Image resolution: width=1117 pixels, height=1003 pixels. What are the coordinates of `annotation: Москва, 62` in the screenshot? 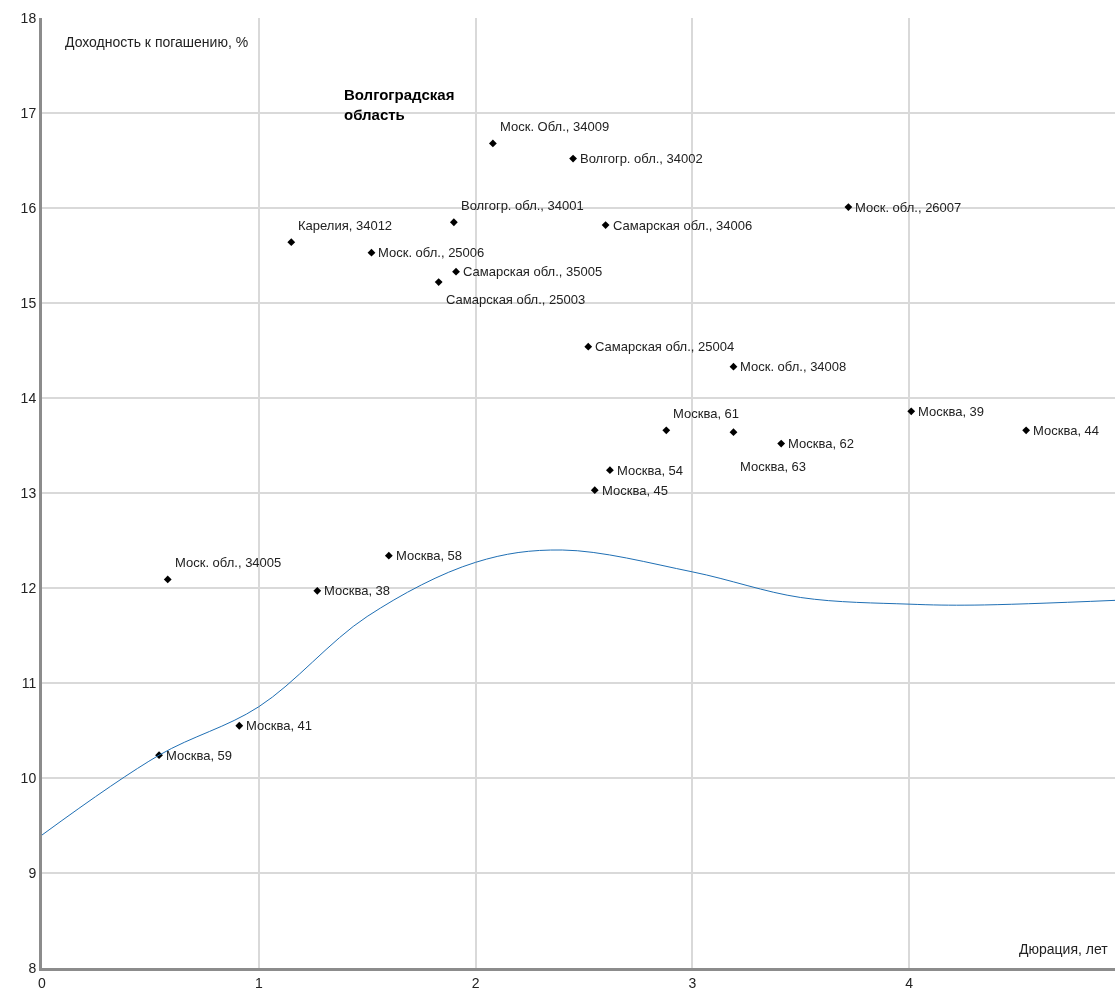 It's located at (821, 443).